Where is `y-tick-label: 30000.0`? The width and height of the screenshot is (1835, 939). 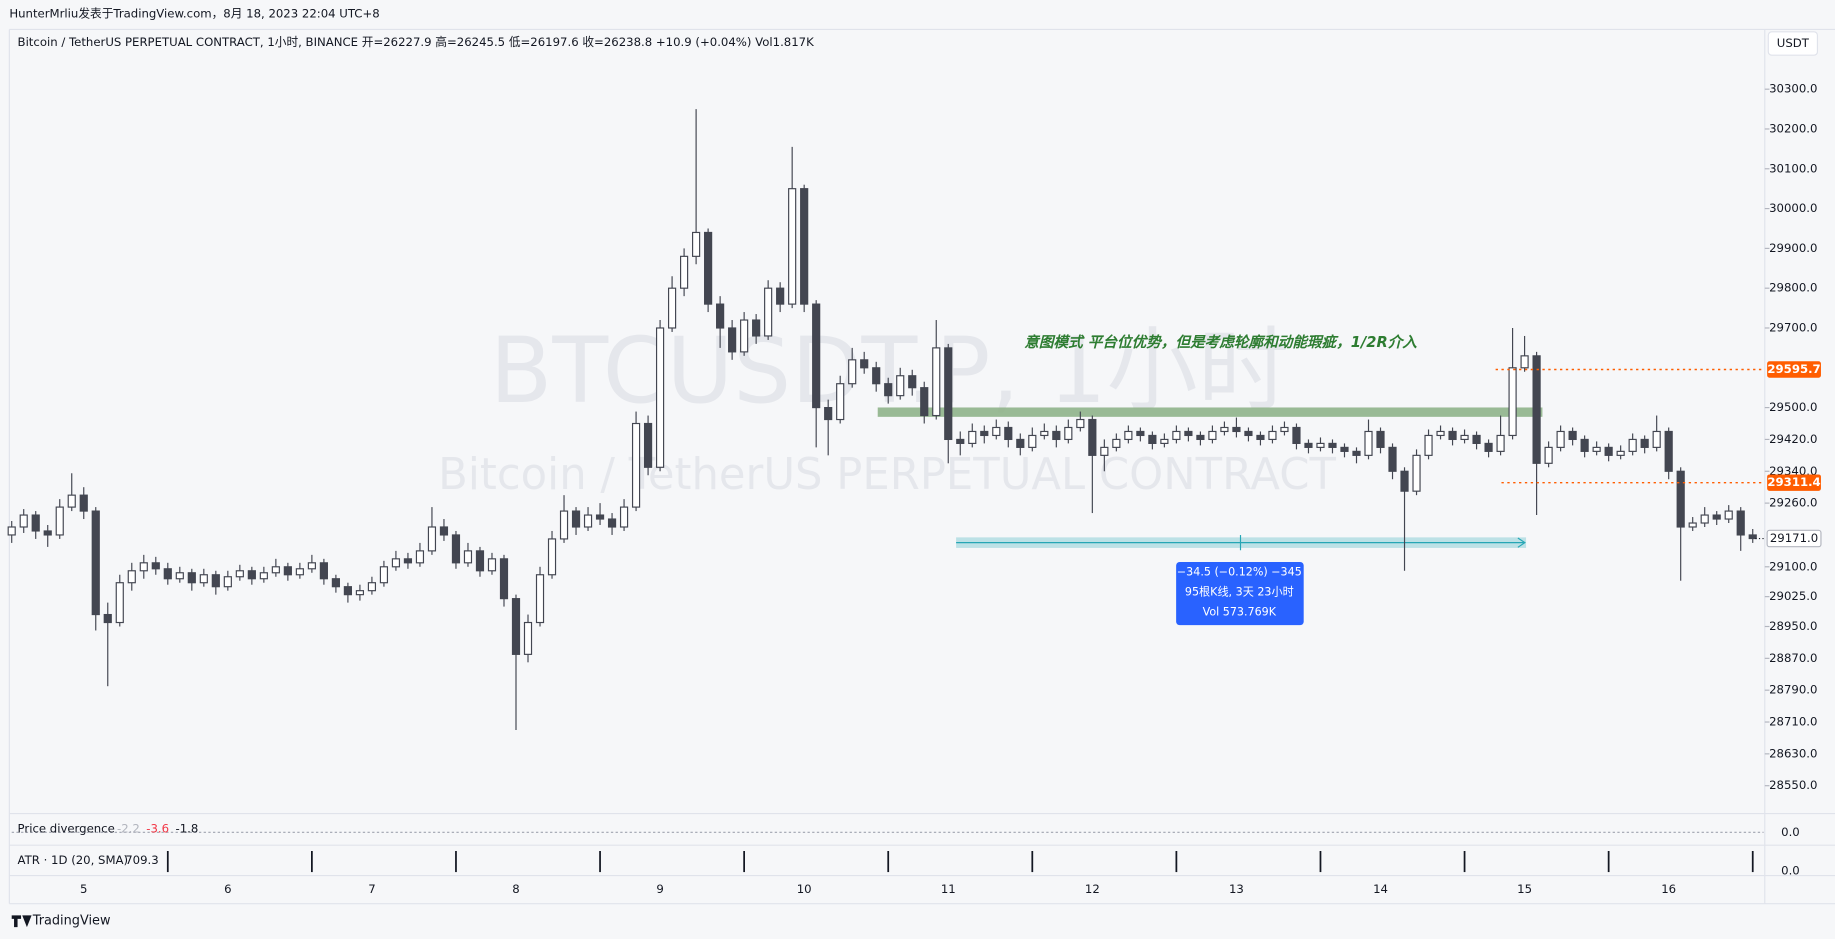 y-tick-label: 30000.0 is located at coordinates (1793, 208).